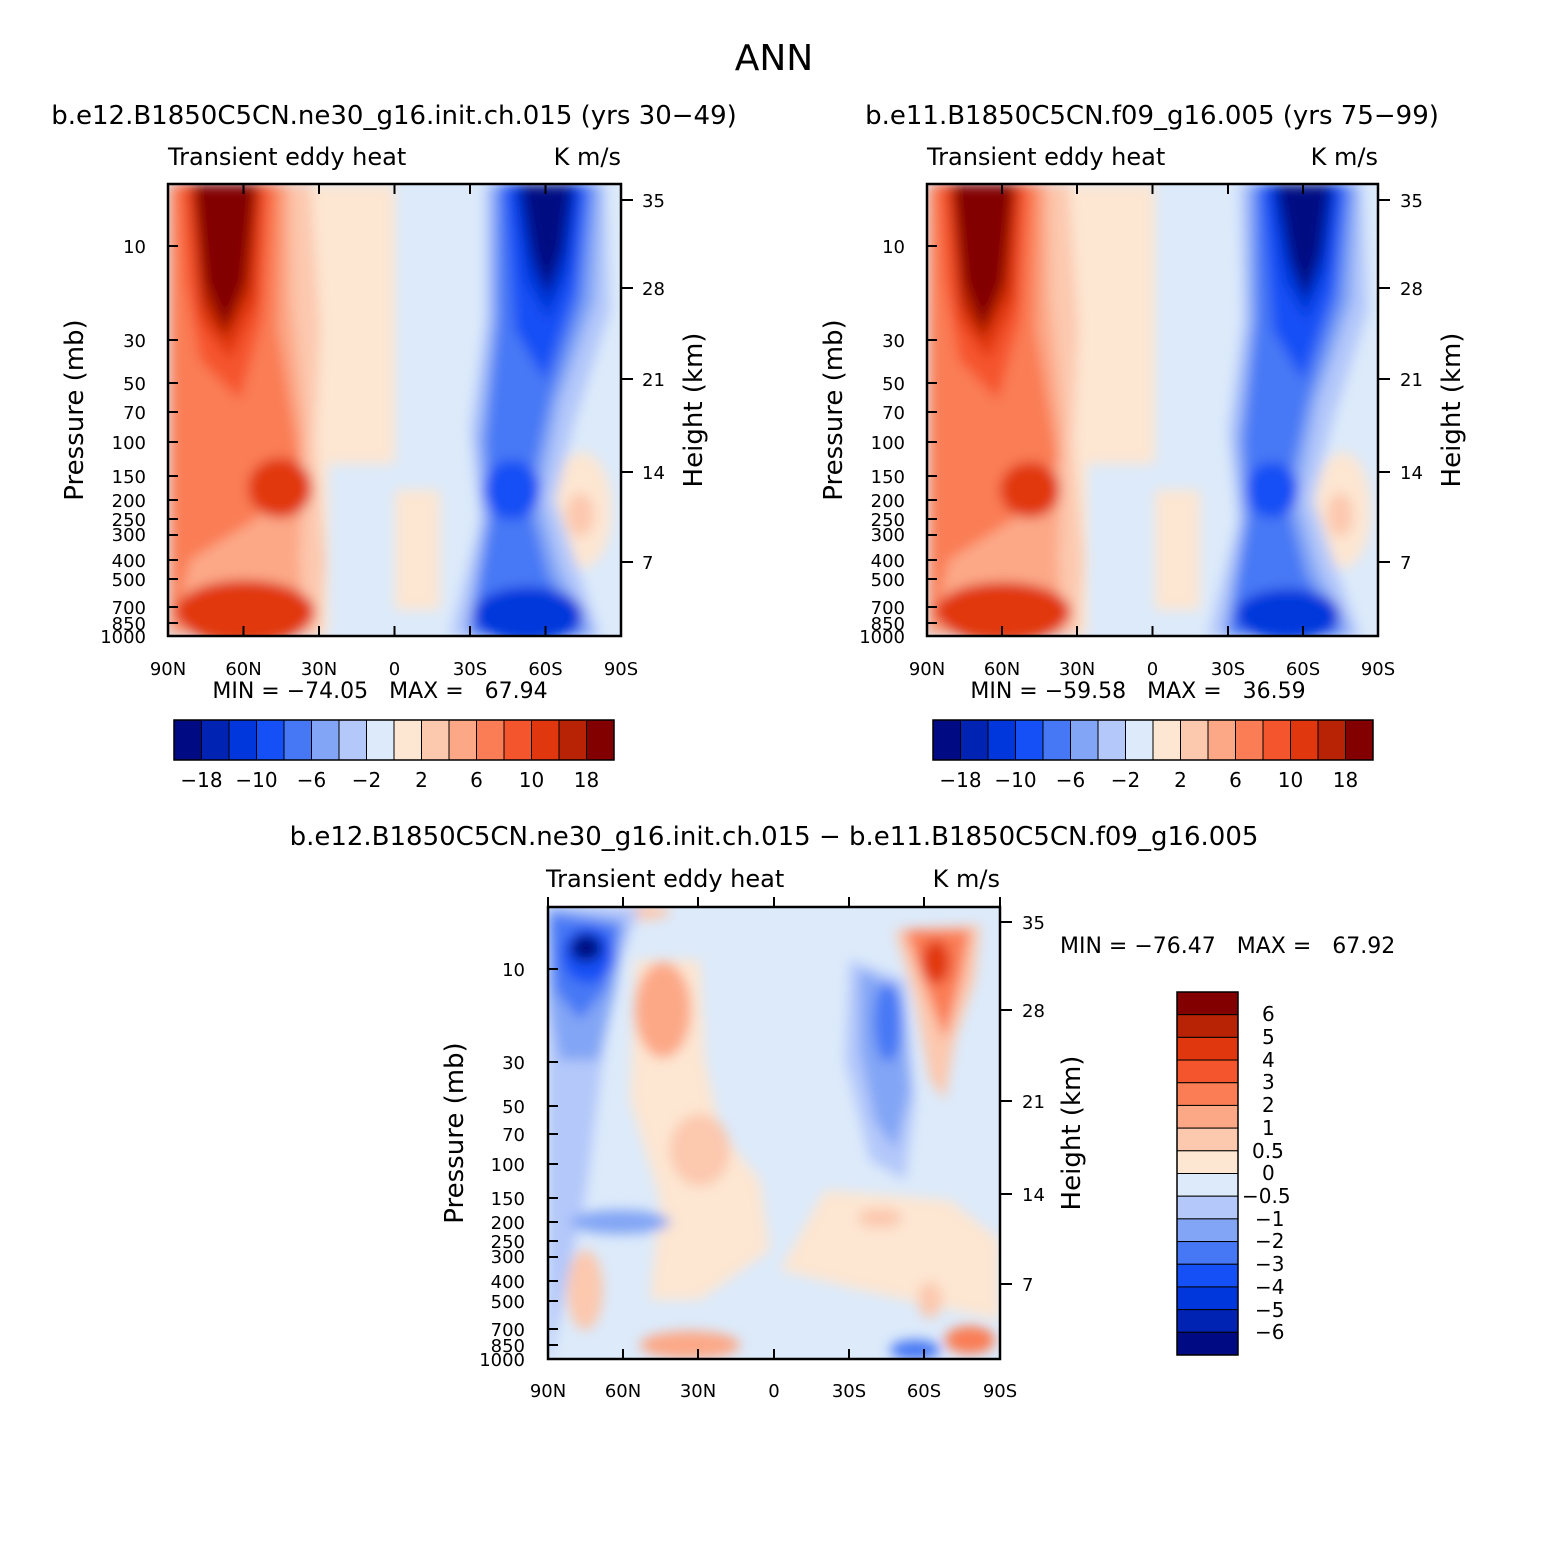 This screenshot has height=1544, width=1547. I want to click on y-tick-label: 30, so click(513, 1063).